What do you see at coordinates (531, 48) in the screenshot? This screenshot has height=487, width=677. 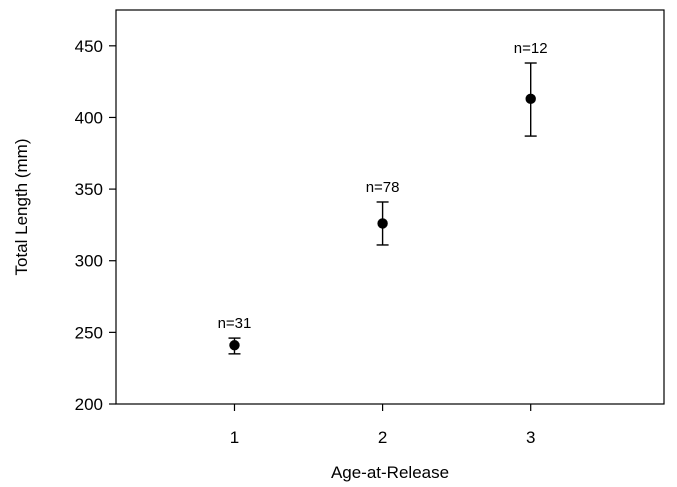 I see `sample-size-label: n=12` at bounding box center [531, 48].